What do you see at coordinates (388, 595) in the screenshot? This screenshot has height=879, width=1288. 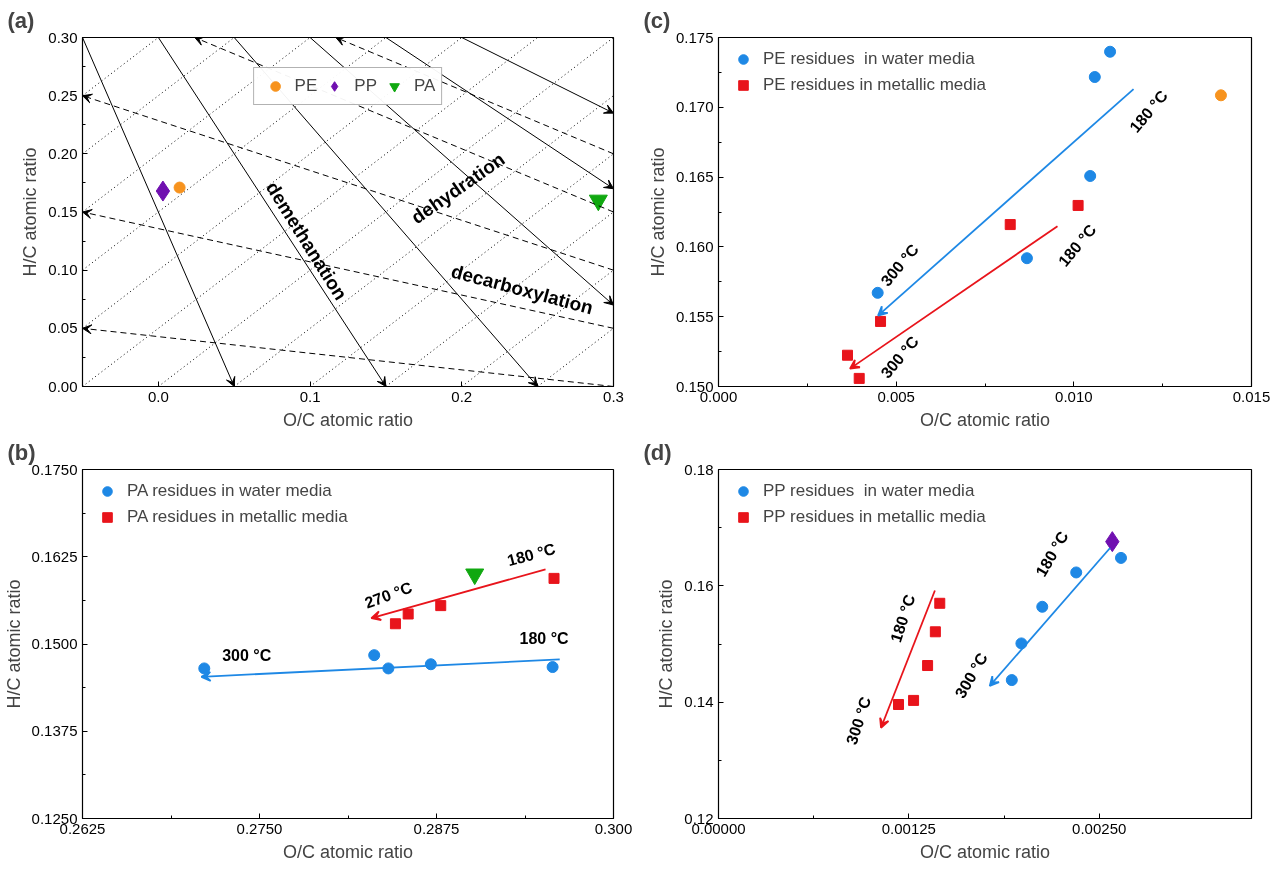 I see `annotation: 270 °C` at bounding box center [388, 595].